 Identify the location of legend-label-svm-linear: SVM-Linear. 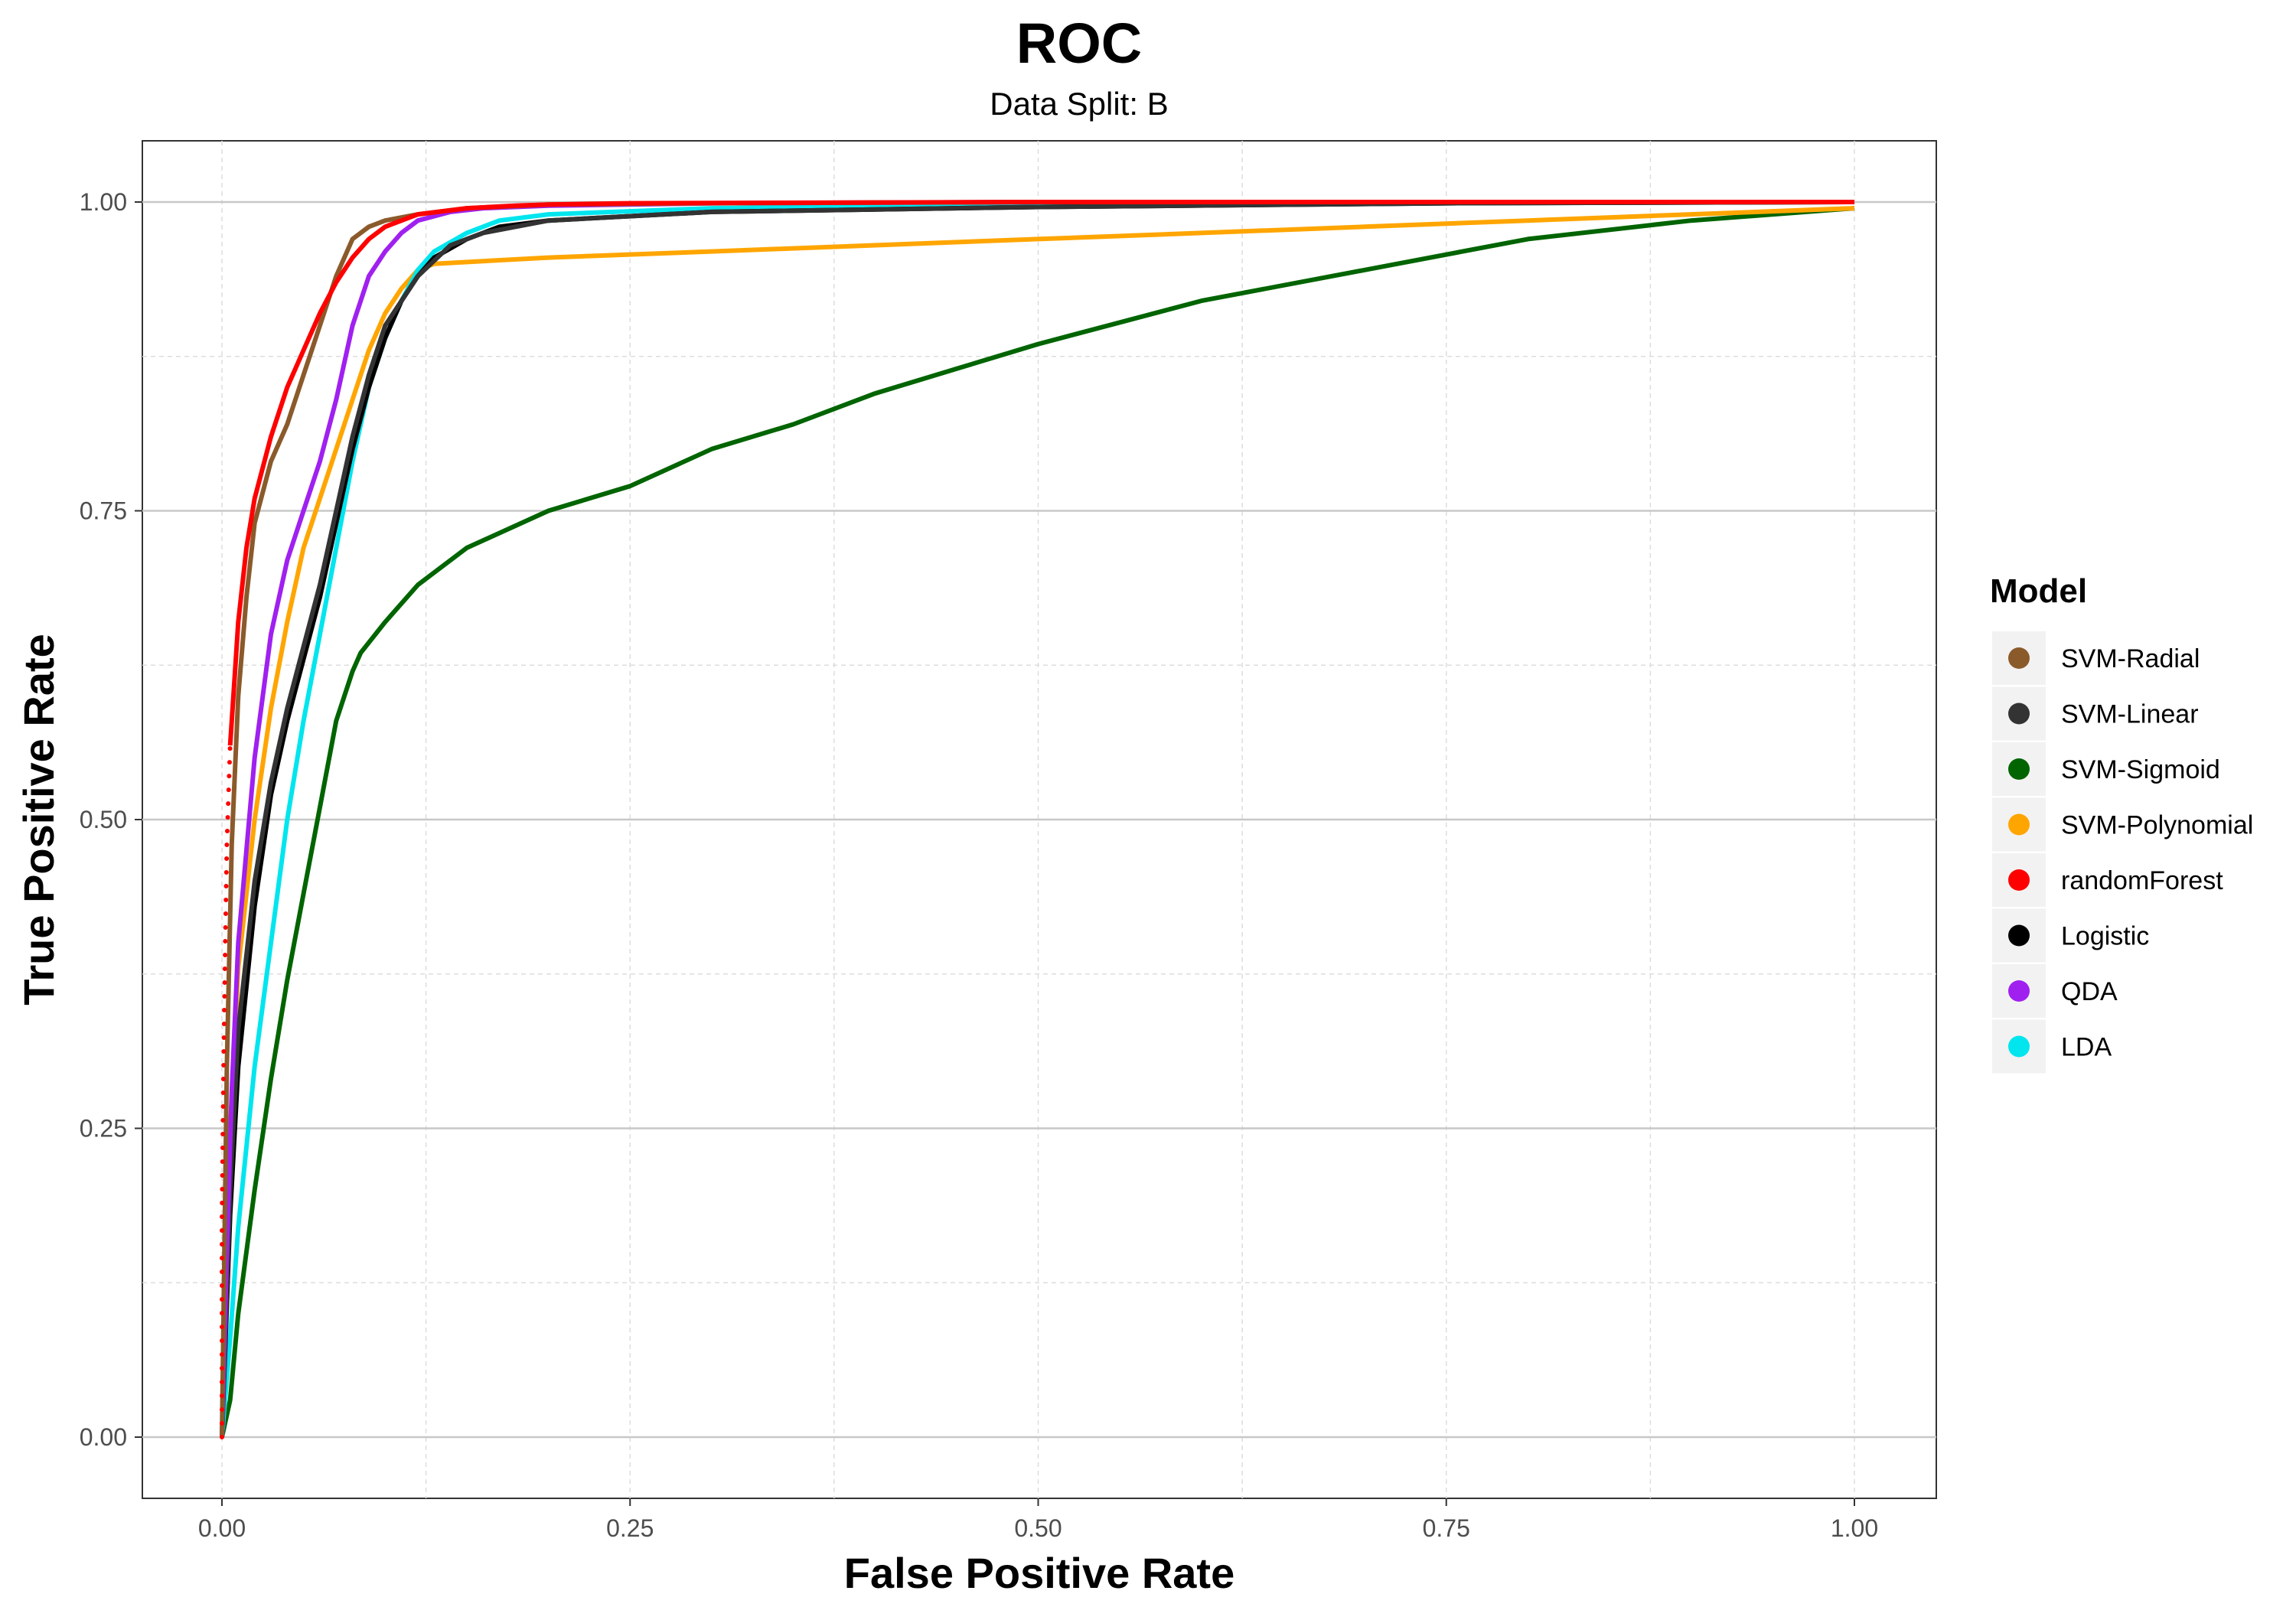
(2130, 714).